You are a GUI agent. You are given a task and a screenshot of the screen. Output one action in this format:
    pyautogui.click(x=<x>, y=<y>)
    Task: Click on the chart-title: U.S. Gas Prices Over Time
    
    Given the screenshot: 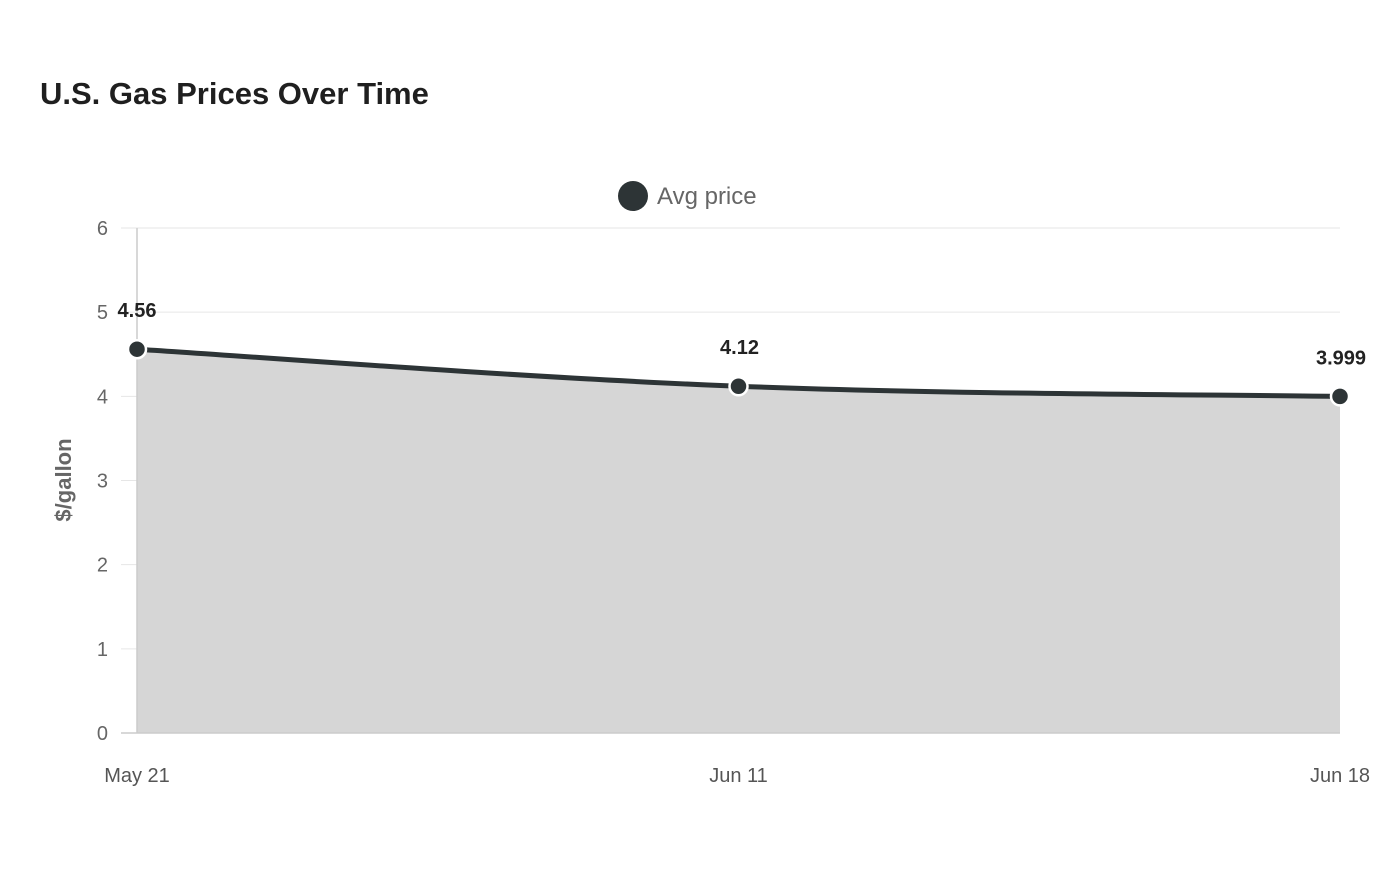 What is the action you would take?
    pyautogui.click(x=234, y=93)
    